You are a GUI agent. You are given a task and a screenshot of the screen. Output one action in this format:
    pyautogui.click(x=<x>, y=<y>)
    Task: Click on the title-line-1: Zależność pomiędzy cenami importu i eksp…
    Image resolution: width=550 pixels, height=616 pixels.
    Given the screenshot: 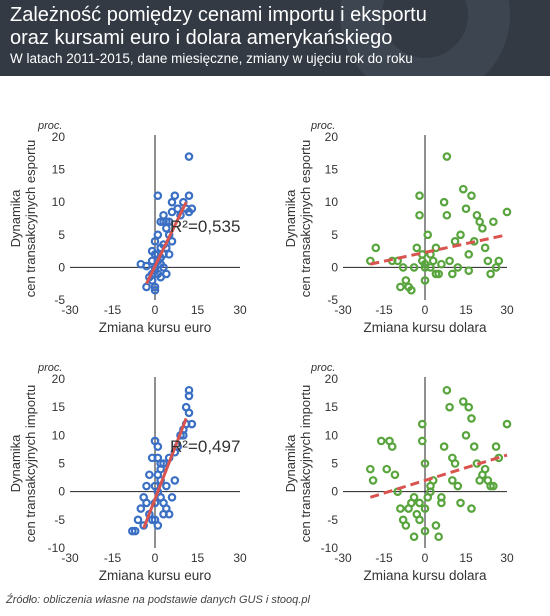 What is the action you would take?
    pyautogui.click(x=218, y=15)
    